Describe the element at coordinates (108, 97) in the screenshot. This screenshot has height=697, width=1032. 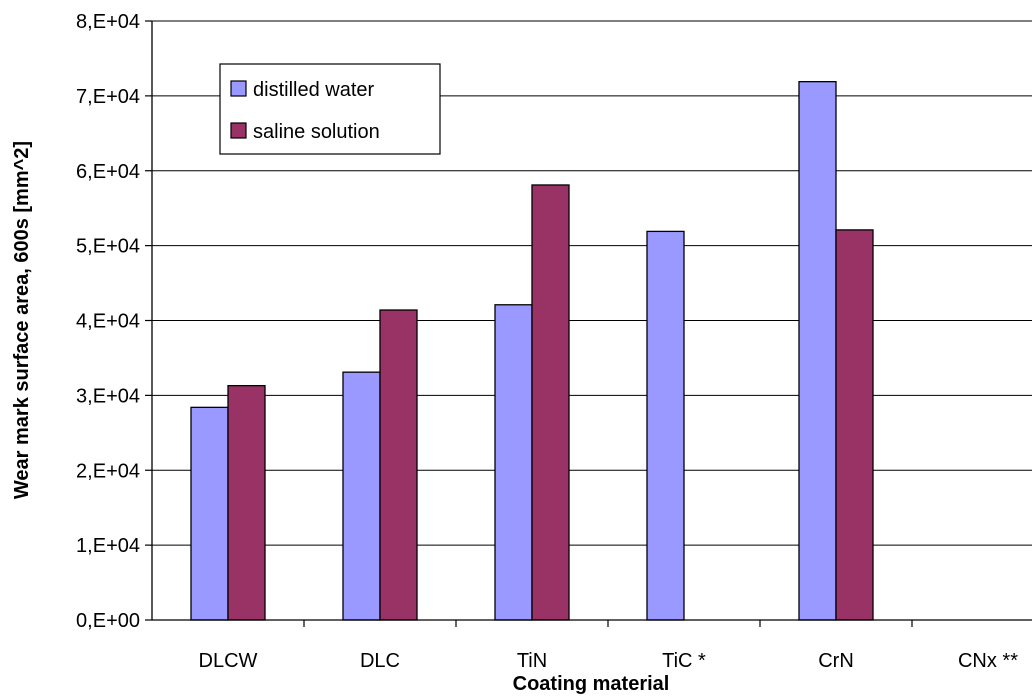
I see `y-tick-label: 7,E+04` at that location.